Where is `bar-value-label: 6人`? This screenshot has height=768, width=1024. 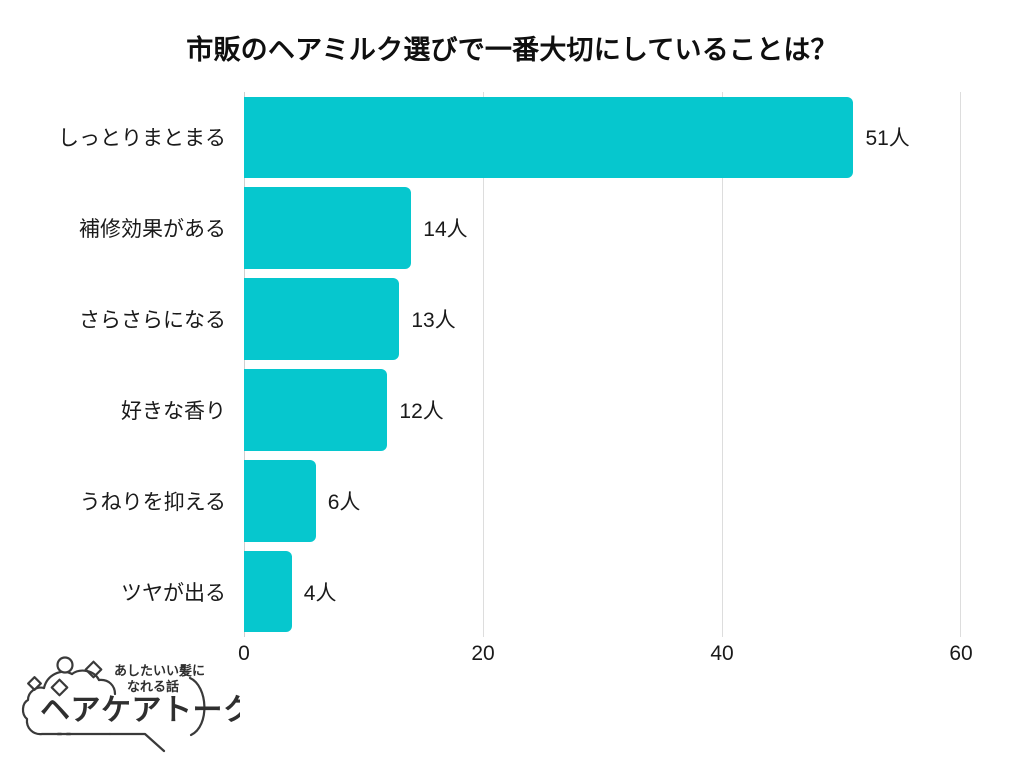 bar-value-label: 6人 is located at coordinates (344, 502).